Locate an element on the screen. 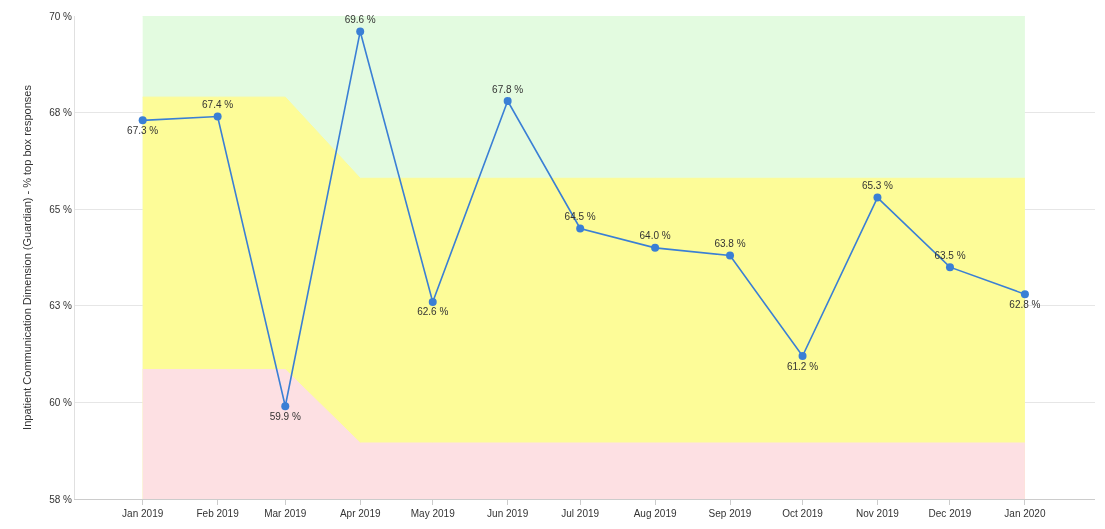  x-tick-label: May 2019 is located at coordinates (433, 513).